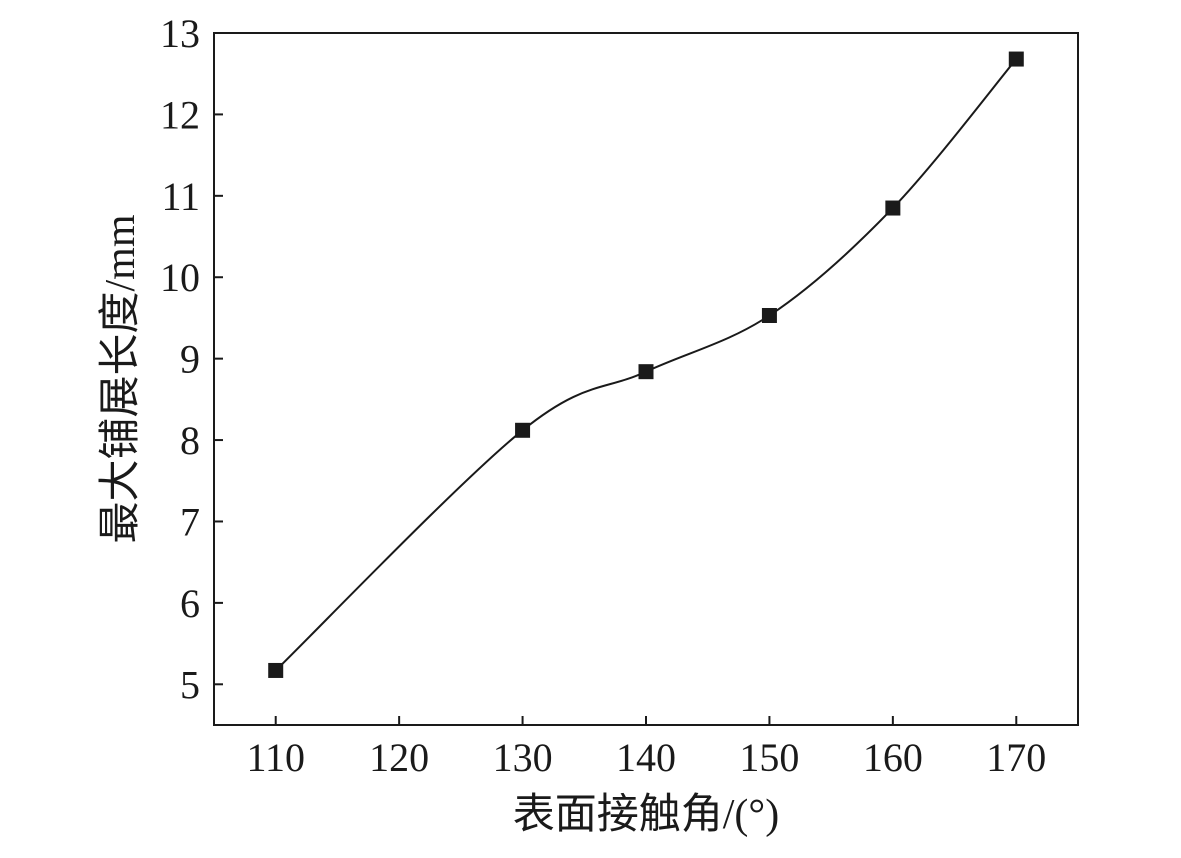  What do you see at coordinates (121, 378) in the screenshot?
I see `y-axis-title: 最大铺展长度/mm` at bounding box center [121, 378].